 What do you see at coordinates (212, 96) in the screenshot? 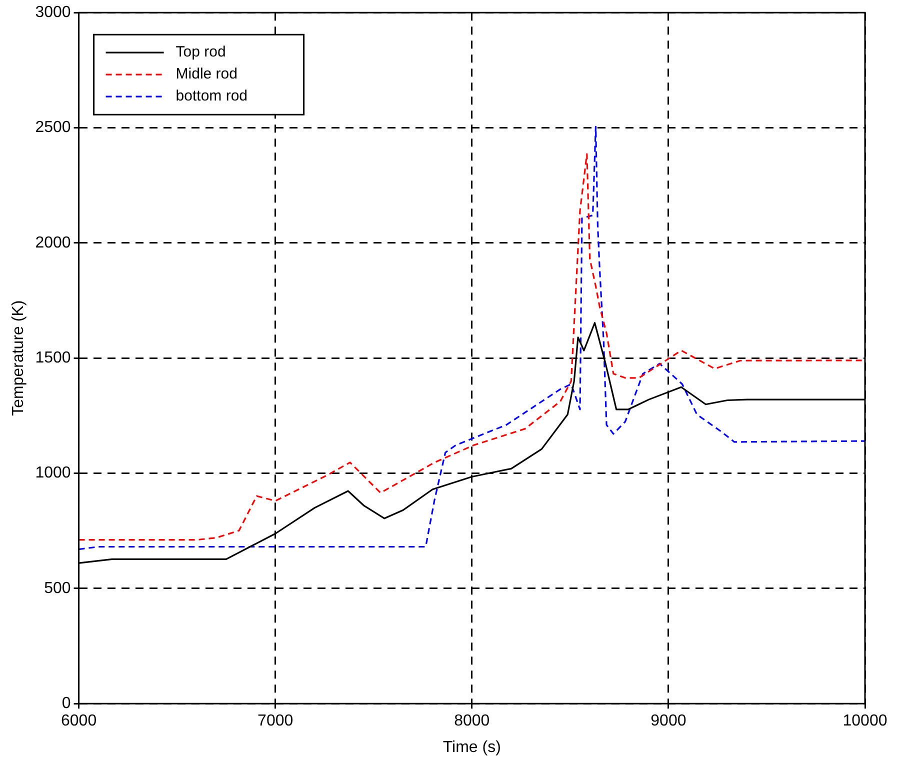
I see `legend-label: bottom rod` at bounding box center [212, 96].